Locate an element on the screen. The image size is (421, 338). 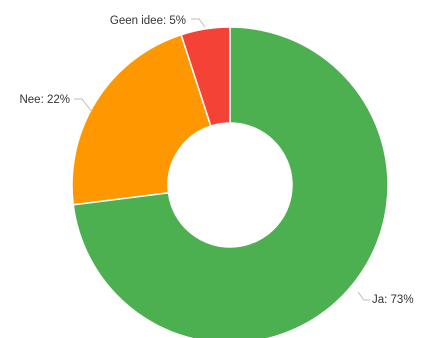
slice-geen-idee is located at coordinates (205, 76).